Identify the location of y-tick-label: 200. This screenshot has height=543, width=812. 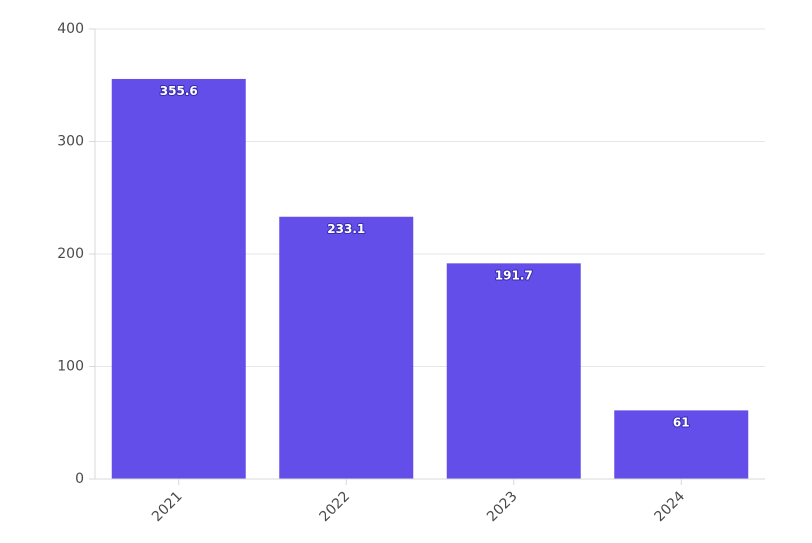
(70, 254).